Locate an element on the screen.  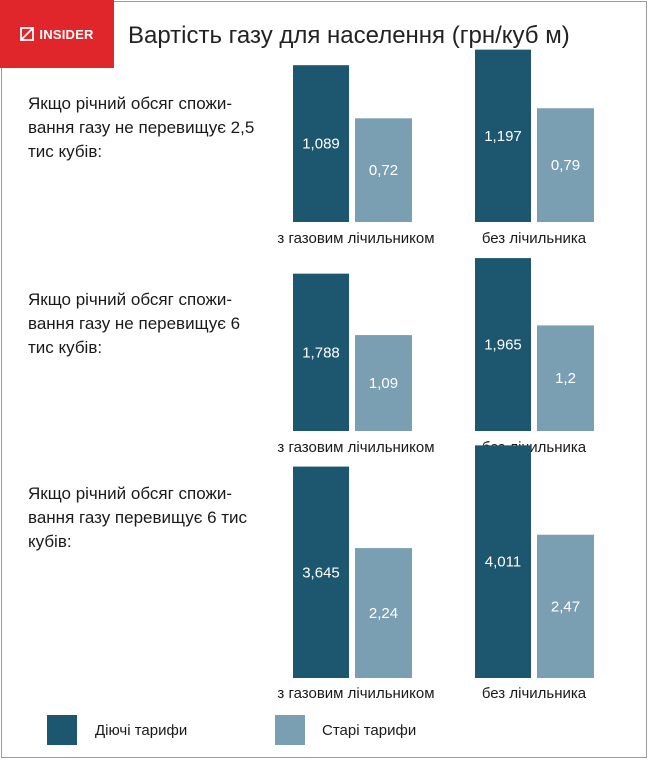
bar-value-label: 2,47 is located at coordinates (565, 606).